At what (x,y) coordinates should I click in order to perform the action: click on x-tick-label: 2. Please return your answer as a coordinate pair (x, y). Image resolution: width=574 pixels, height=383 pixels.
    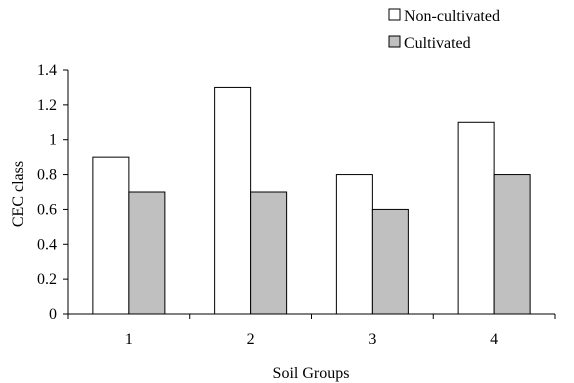
    Looking at the image, I should click on (251, 339).